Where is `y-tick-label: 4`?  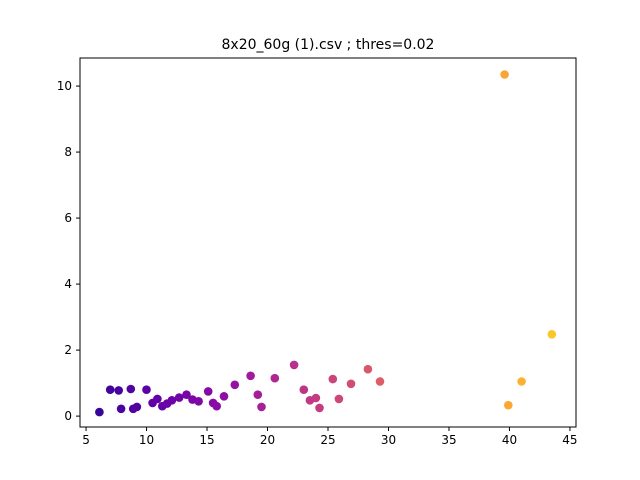 y-tick-label: 4 is located at coordinates (68, 284).